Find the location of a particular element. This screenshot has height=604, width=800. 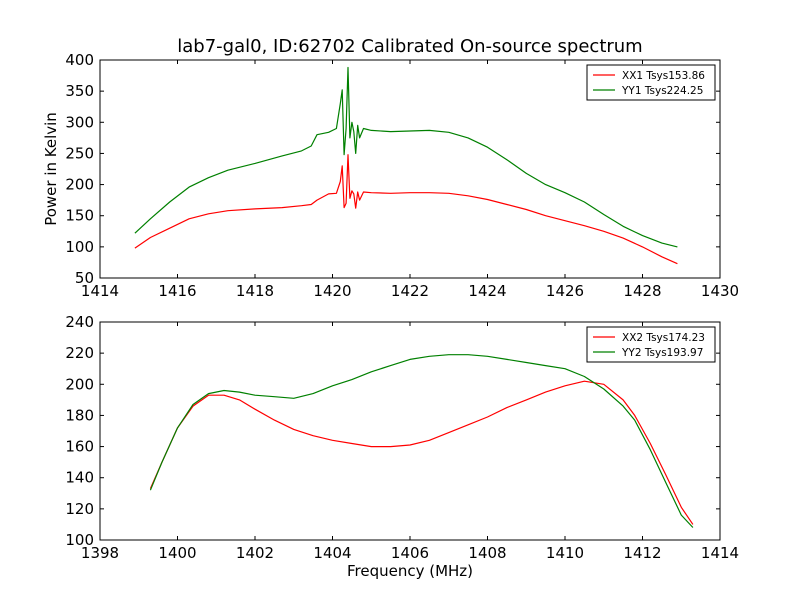

series-line-red is located at coordinates (406, 209).